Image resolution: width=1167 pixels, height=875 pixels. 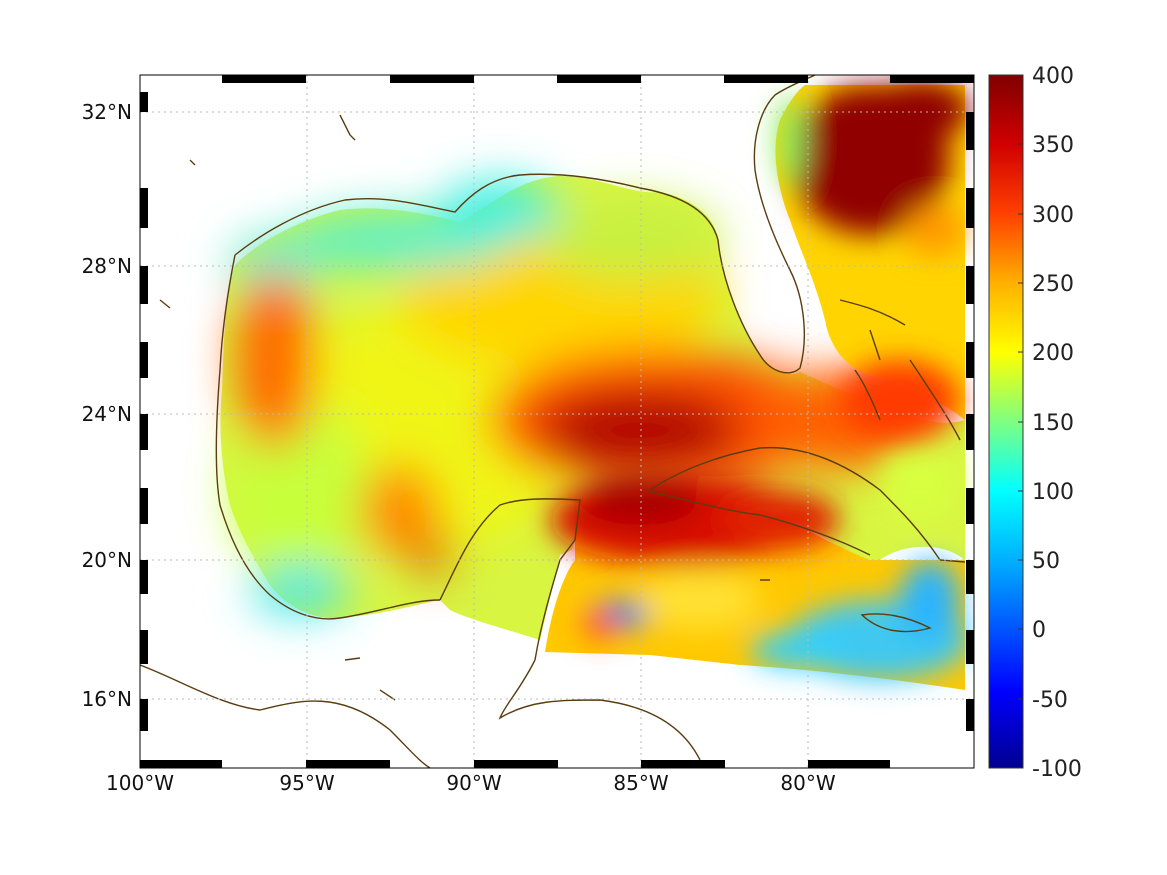 I want to click on lat-label-16: 16°N, so click(x=107, y=699).